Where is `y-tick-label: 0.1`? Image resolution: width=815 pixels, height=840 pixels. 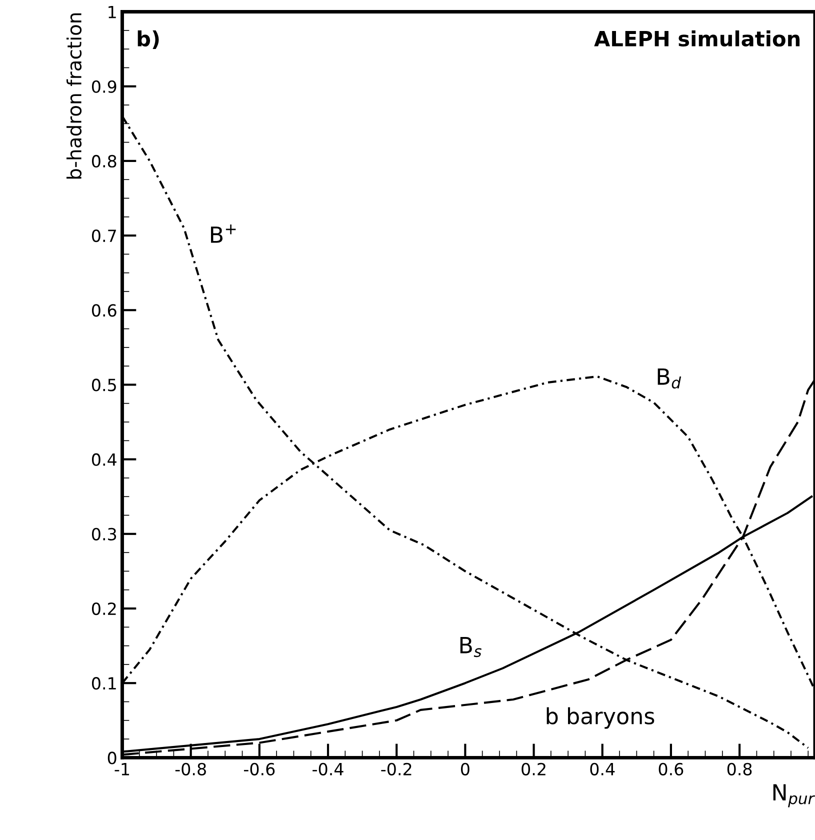
y-tick-label: 0.1 is located at coordinates (104, 683).